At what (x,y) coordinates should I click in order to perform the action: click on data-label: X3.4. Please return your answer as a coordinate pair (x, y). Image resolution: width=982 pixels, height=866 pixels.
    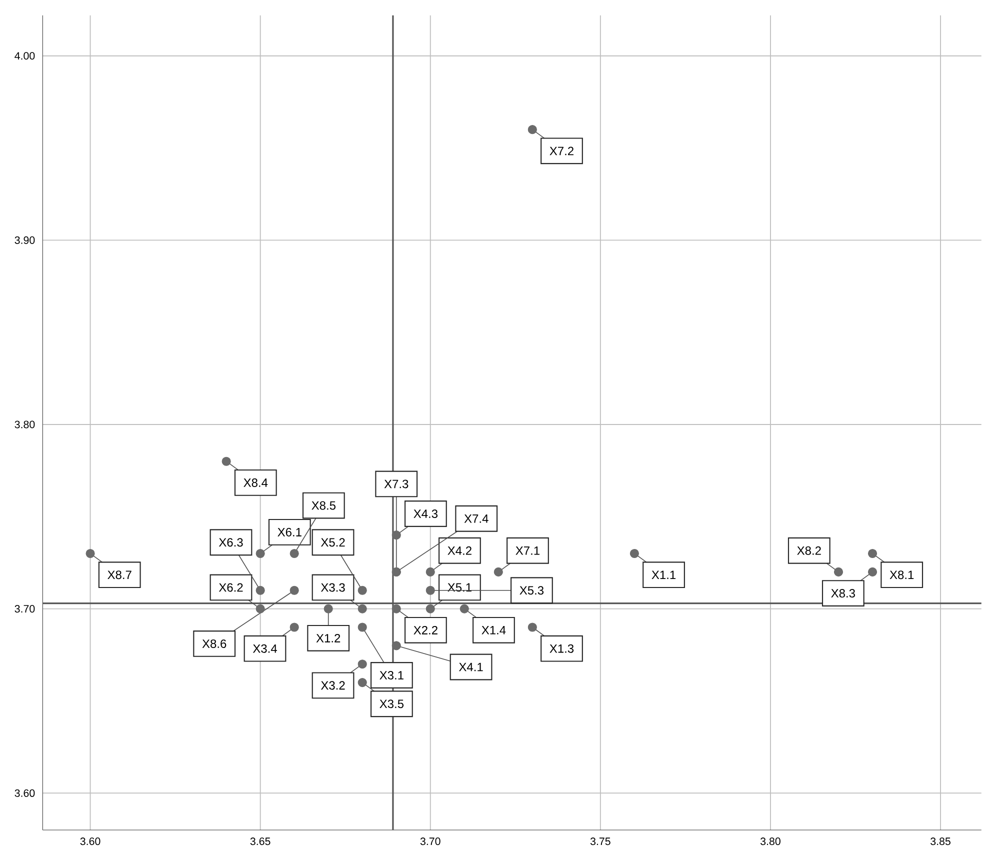
    Looking at the image, I should click on (264, 648).